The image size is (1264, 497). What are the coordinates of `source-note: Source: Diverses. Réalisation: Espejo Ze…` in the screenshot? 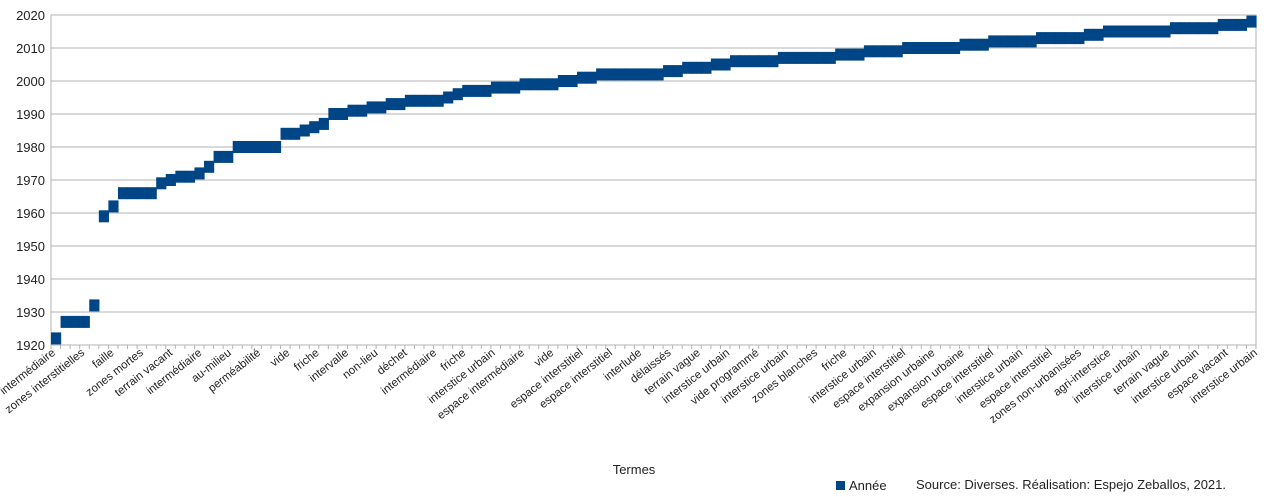 It's located at (1071, 484).